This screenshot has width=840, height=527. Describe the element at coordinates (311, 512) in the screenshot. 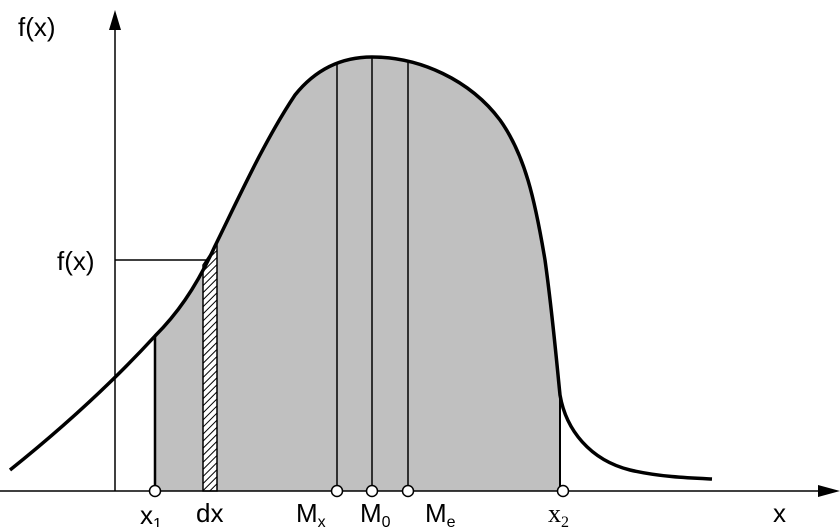

I see `label-mx: Mx` at that location.